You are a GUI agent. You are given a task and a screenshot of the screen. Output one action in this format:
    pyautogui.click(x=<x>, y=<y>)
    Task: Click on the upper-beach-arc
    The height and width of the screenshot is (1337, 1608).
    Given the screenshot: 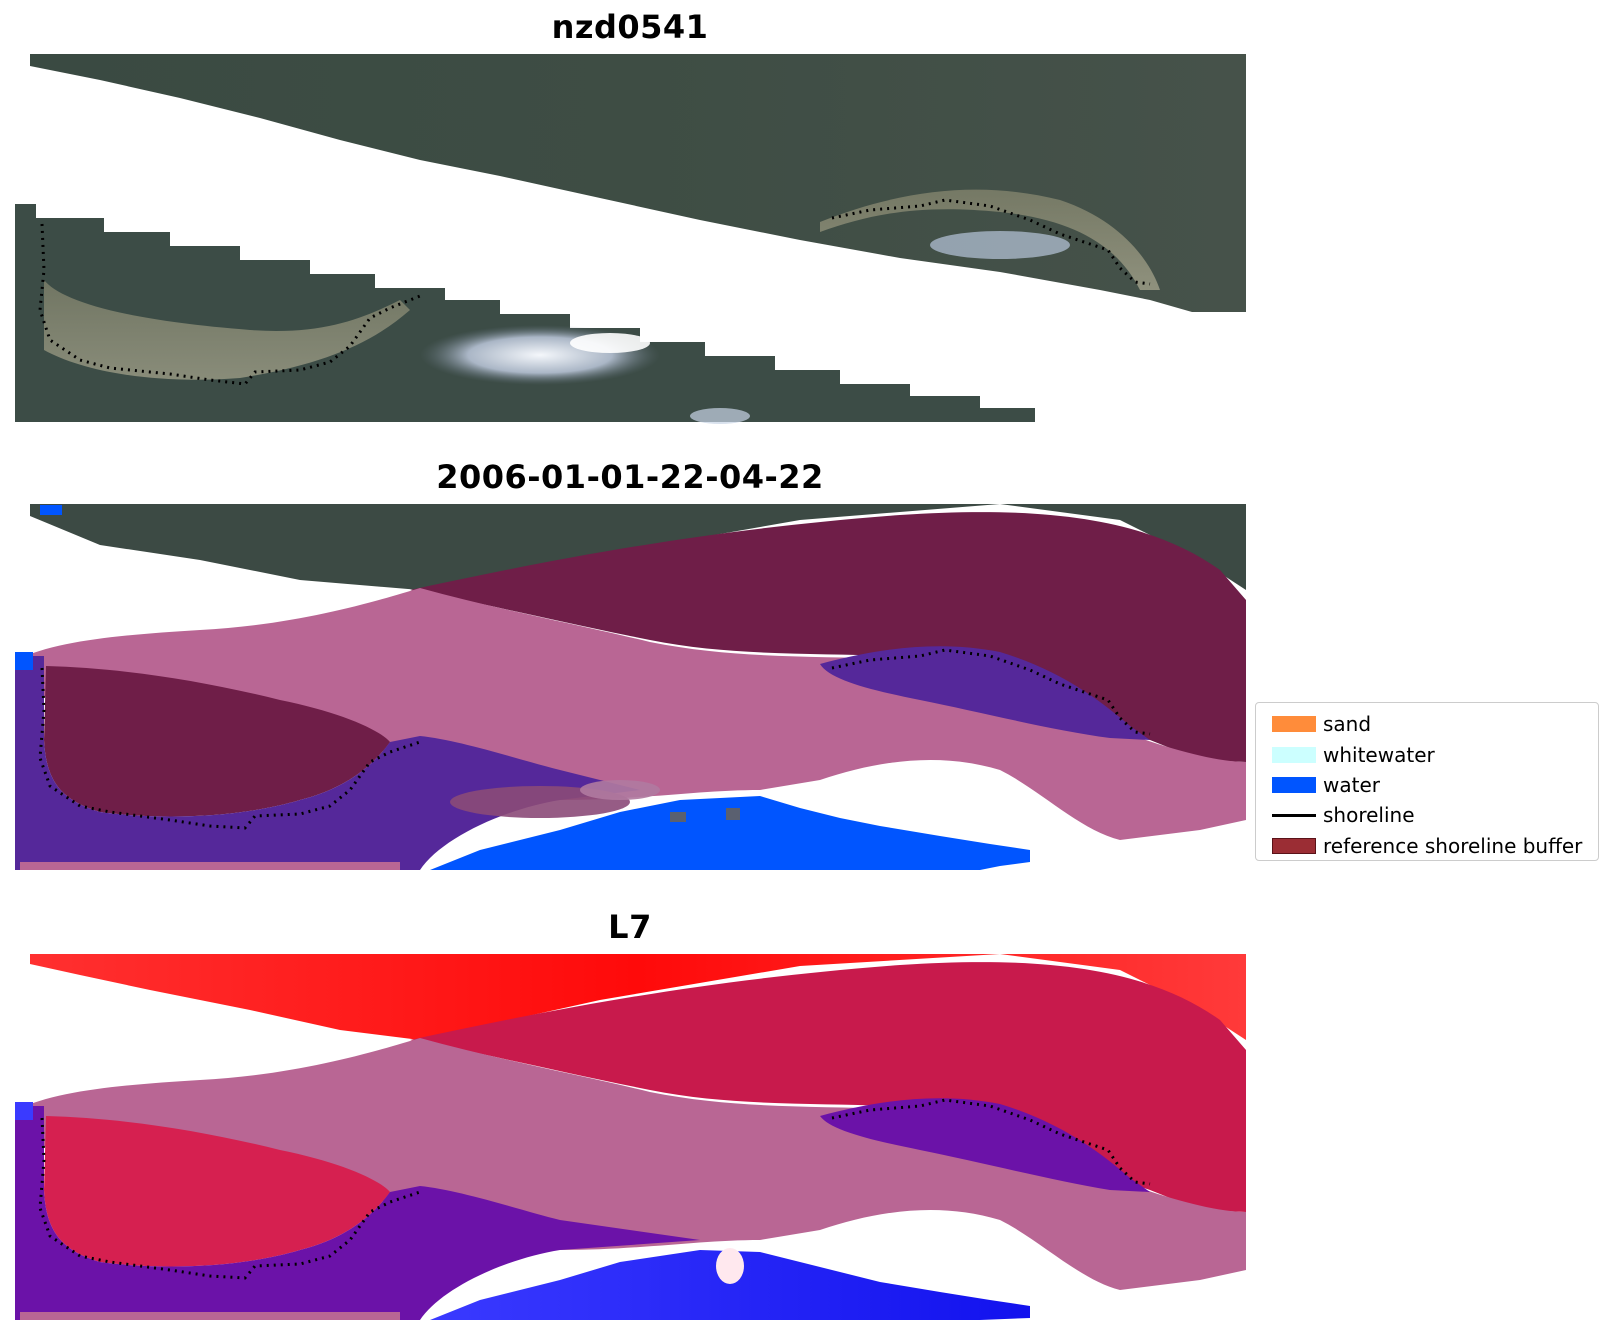 What is the action you would take?
    pyautogui.click(x=990, y=239)
    